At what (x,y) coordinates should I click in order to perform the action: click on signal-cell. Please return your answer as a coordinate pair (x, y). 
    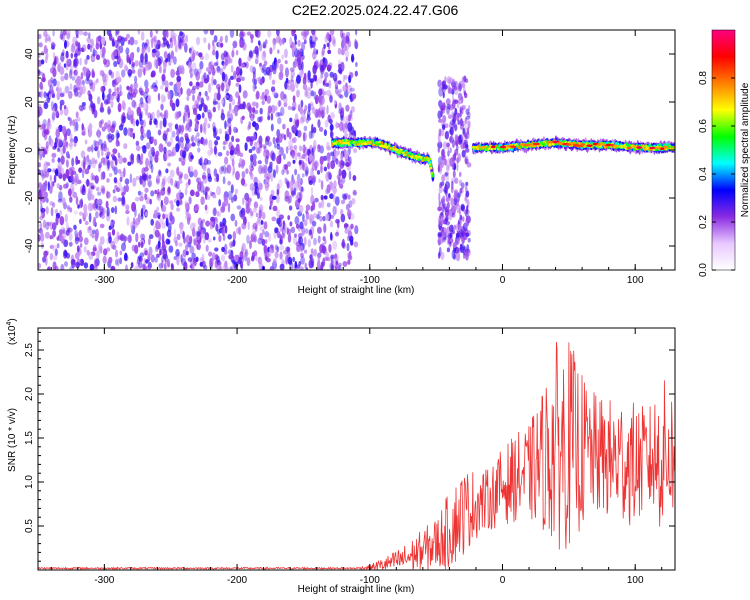
    Looking at the image, I should click on (521, 147).